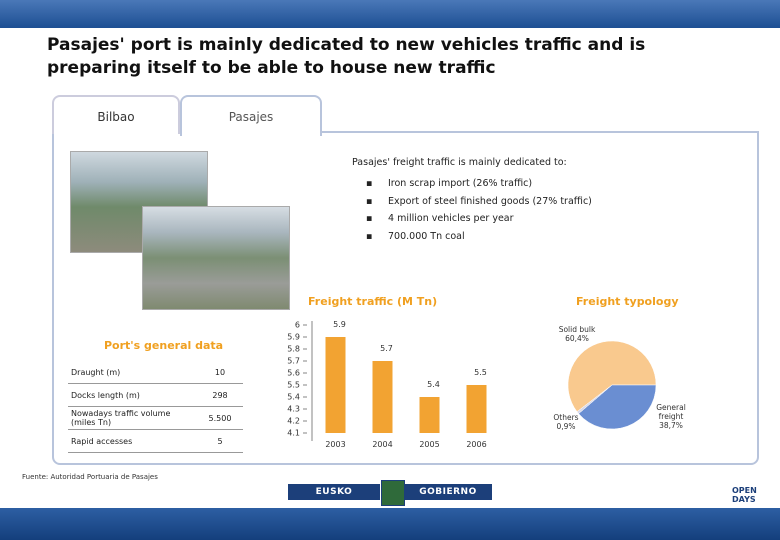 This screenshot has width=780, height=540. I want to click on cell: 5.500, so click(220, 418).